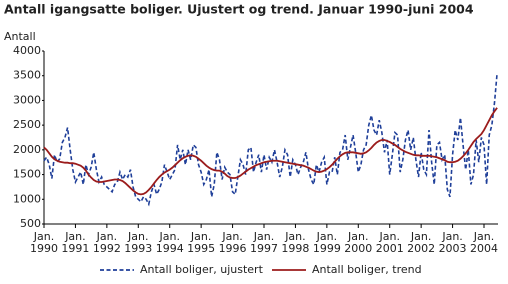 The height and width of the screenshot is (284, 508). I want to click on y-tick-label: 4000, so click(27, 50).